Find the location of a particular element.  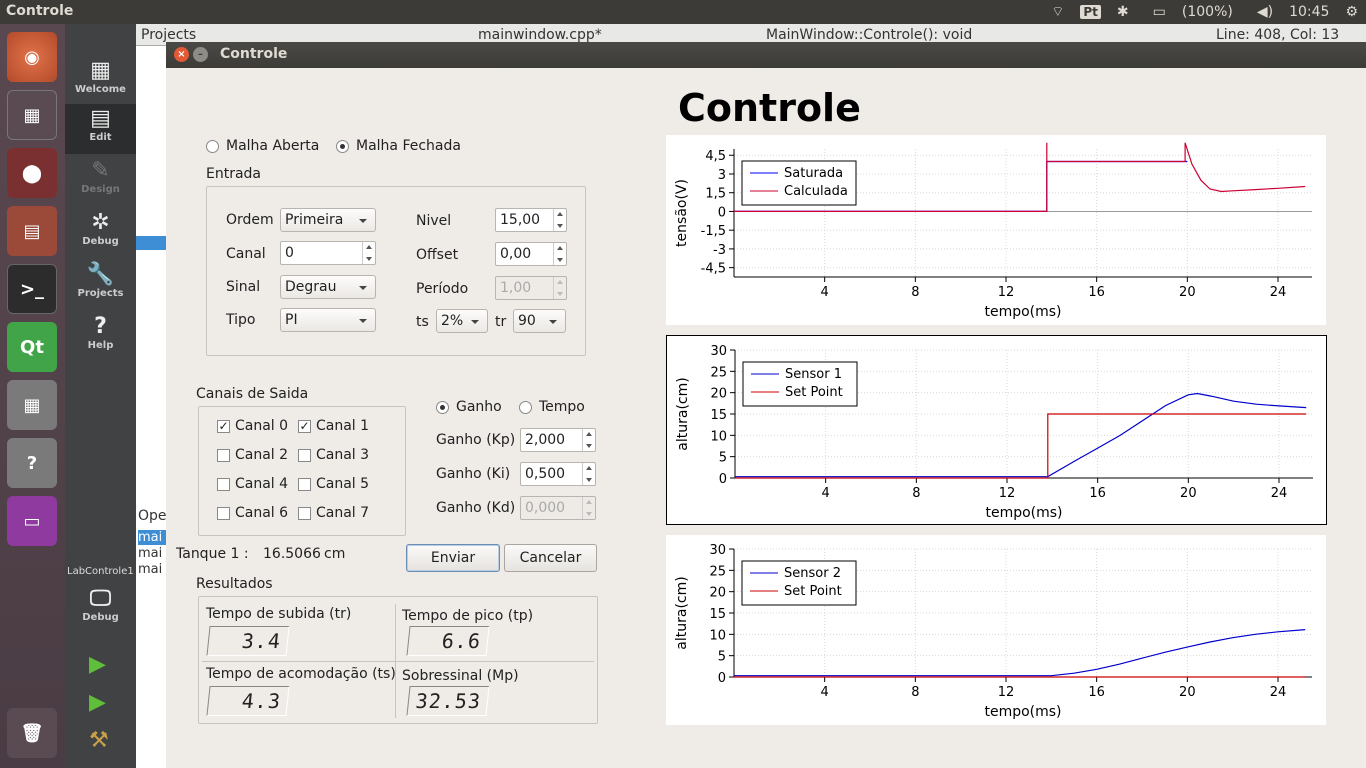

resultados-divider is located at coordinates (398, 661).